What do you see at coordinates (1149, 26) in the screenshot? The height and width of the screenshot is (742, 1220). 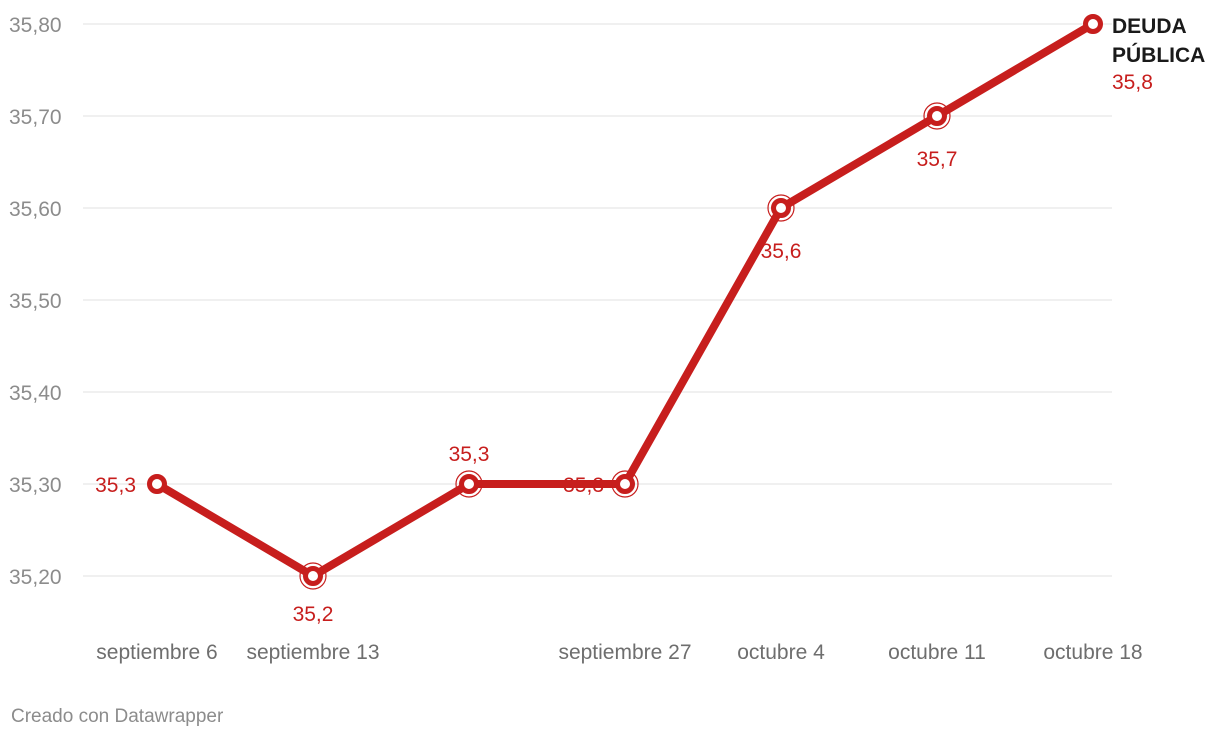 I see `series-name-line: DEUDA` at bounding box center [1149, 26].